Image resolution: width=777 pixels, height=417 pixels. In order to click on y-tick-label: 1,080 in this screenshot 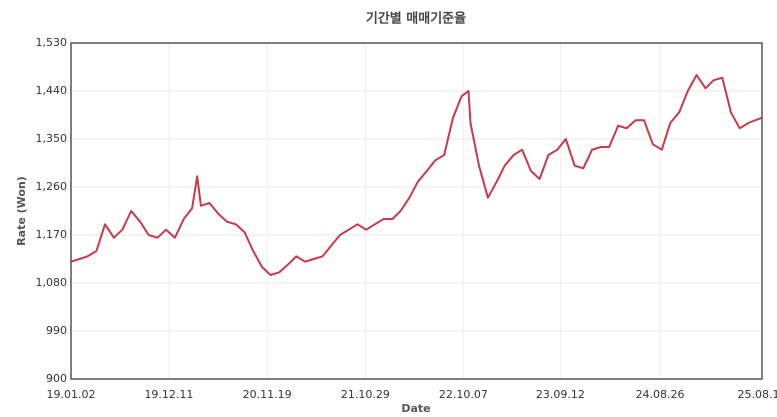, I will do `click(52, 282)`.